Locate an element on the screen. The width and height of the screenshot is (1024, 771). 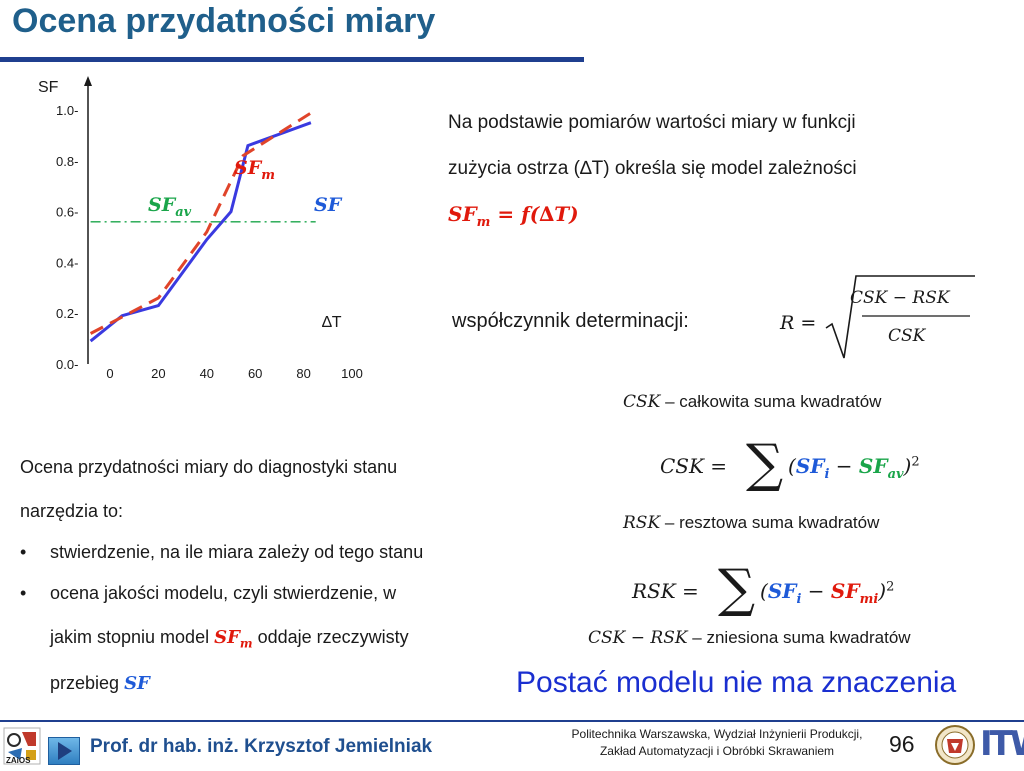
title-underline is located at coordinates (292, 59).